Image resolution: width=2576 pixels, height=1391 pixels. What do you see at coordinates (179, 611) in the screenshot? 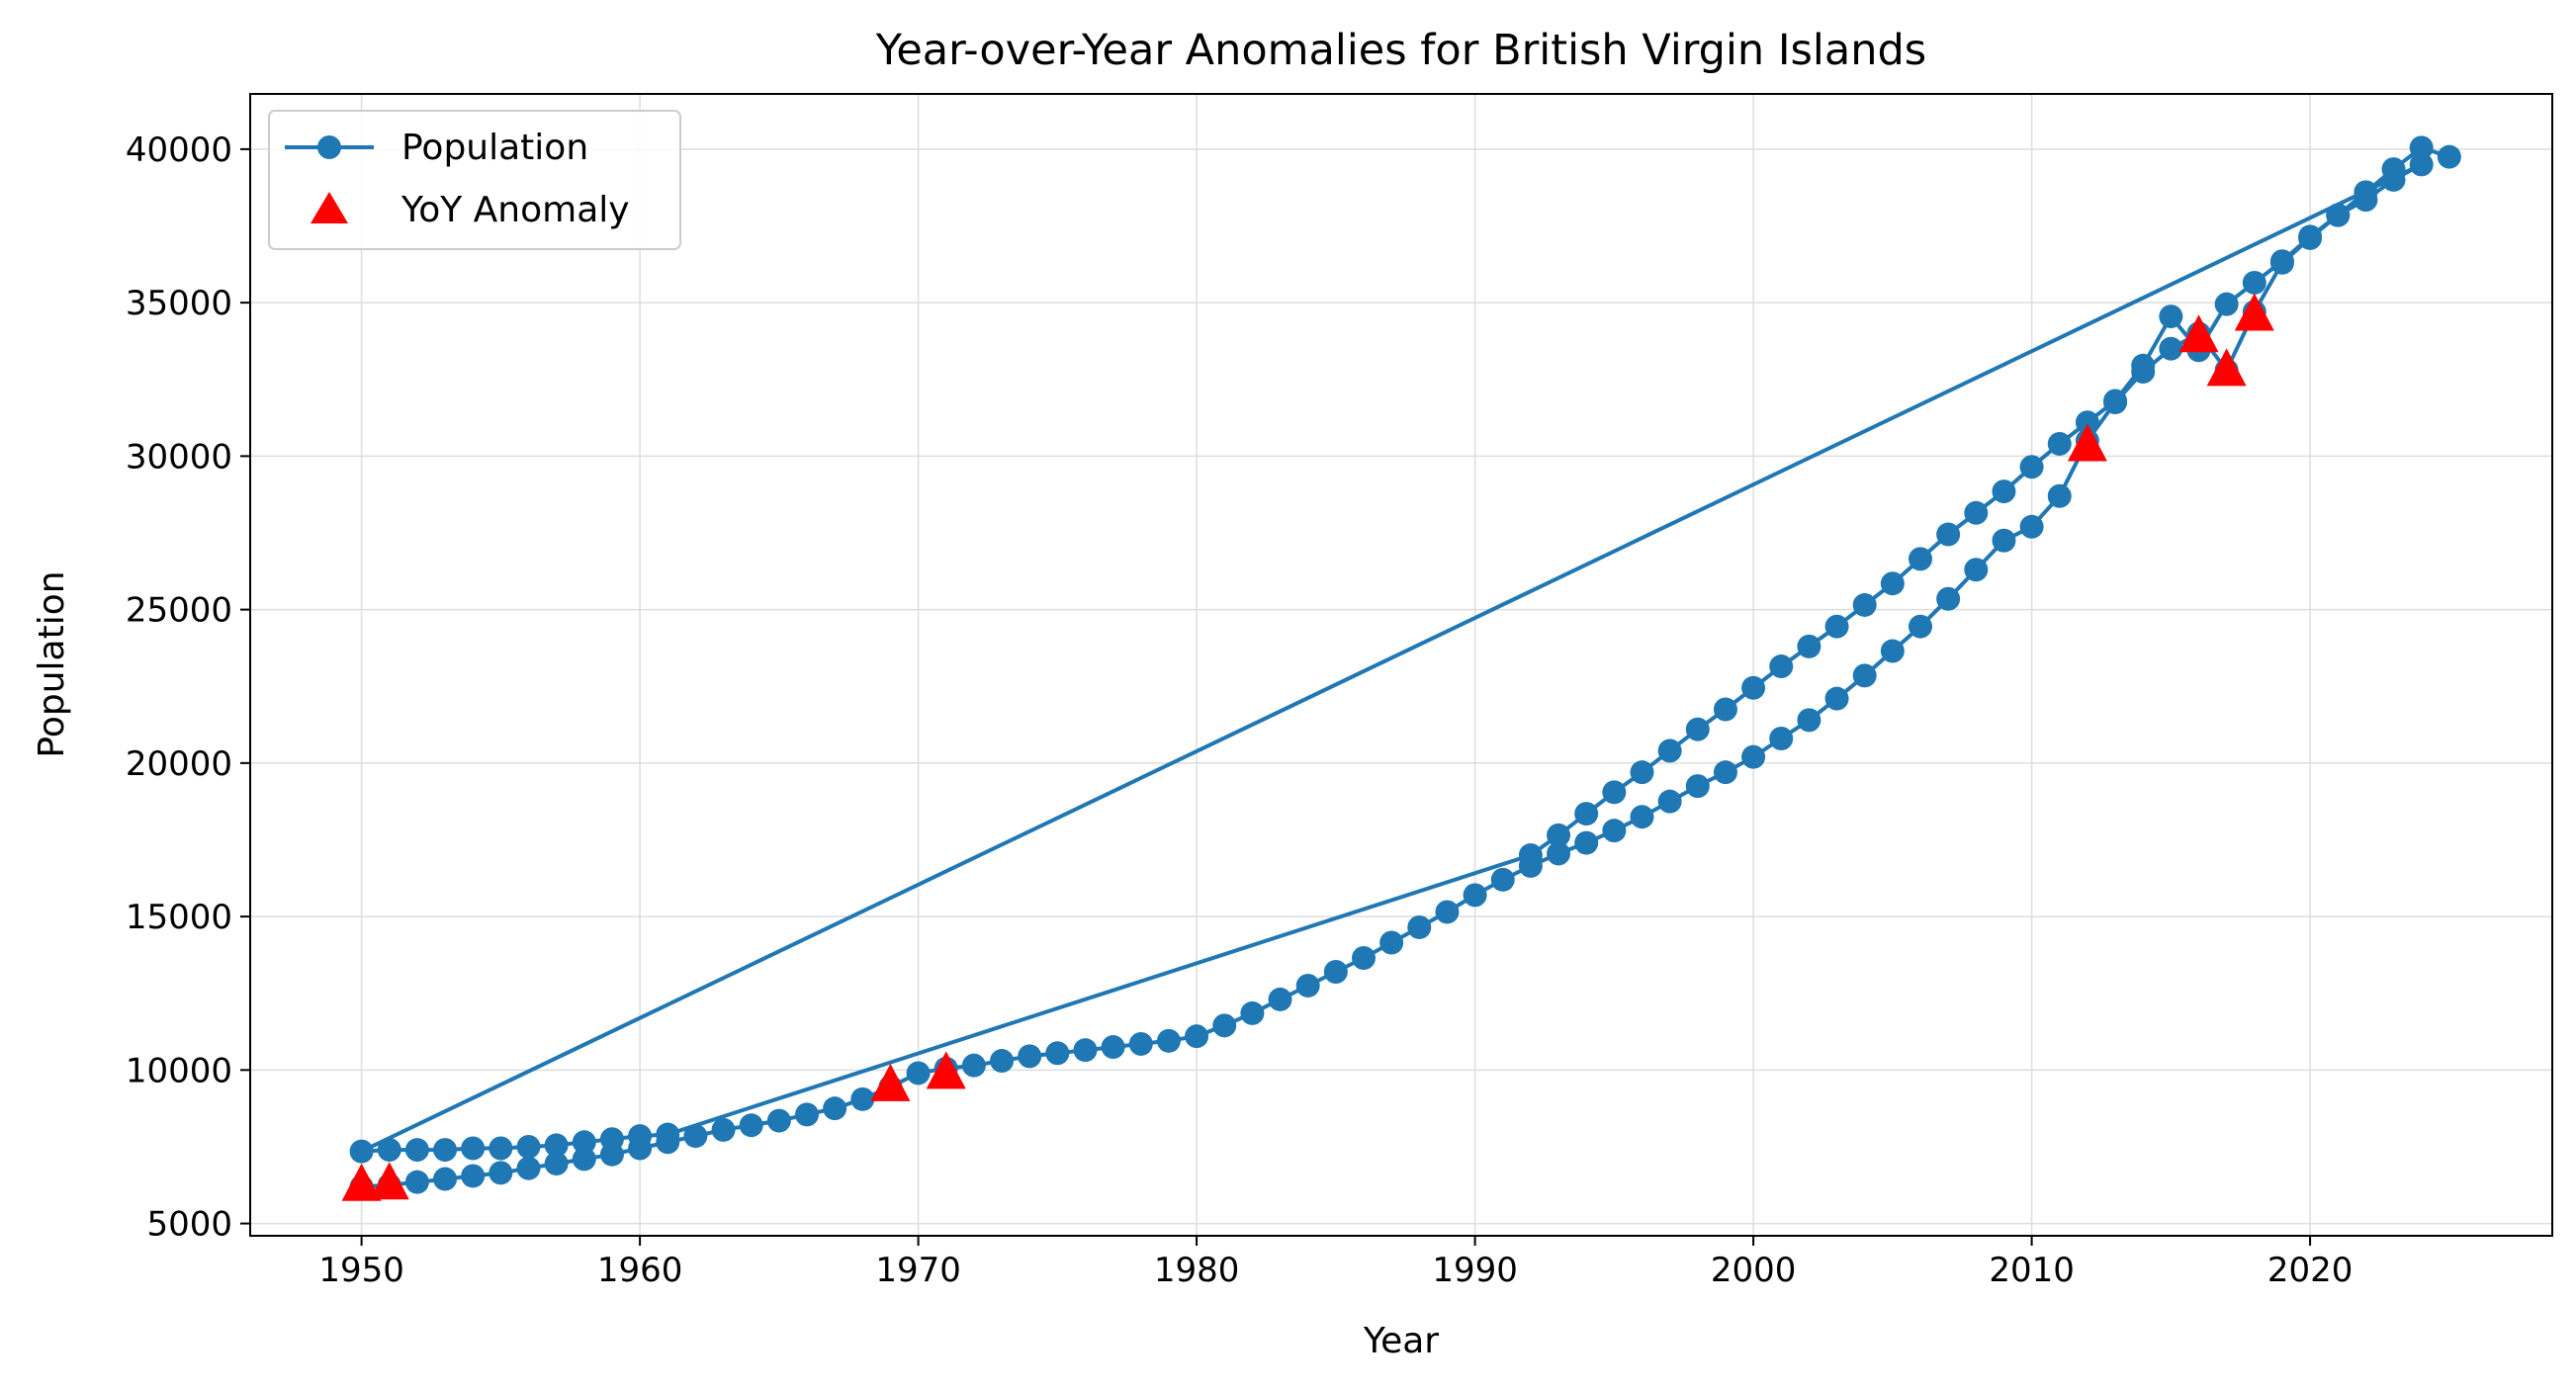
I see `y-tick-label: 25000` at bounding box center [179, 611].